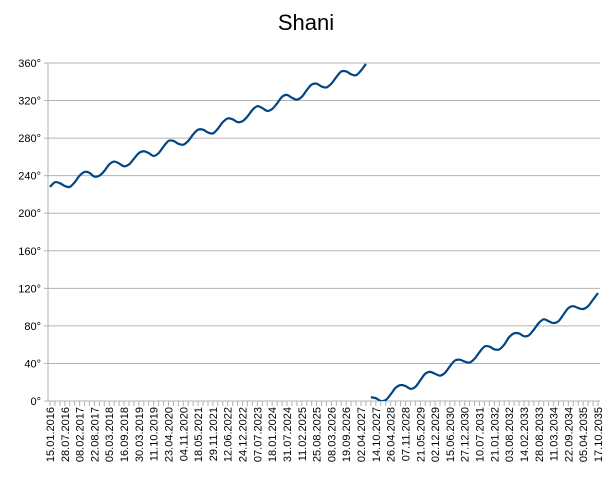 This screenshot has height=488, width=616. What do you see at coordinates (32, 327) in the screenshot?
I see `y-tick-label: 80°` at bounding box center [32, 327].